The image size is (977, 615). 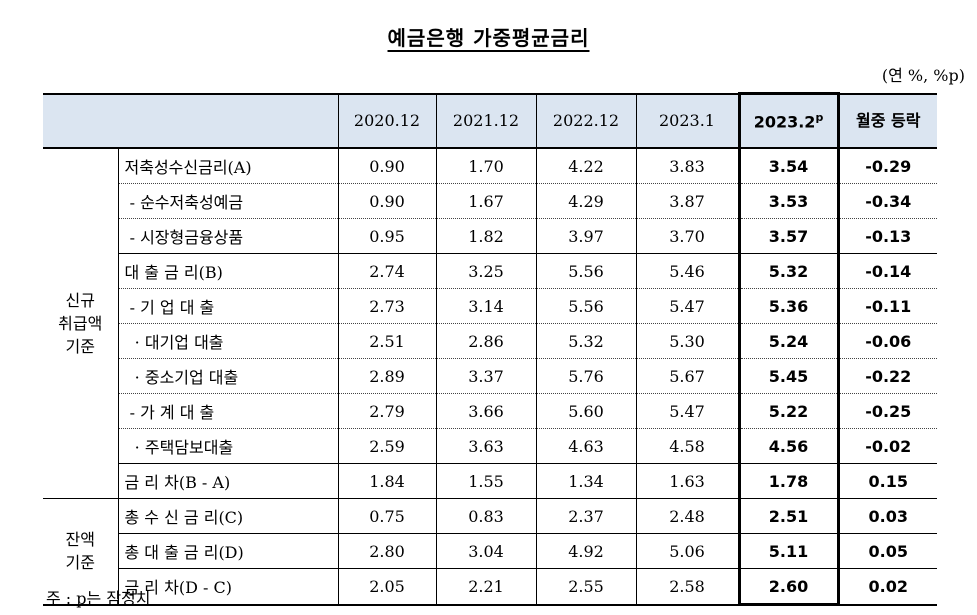 I want to click on table-row: 총 대 출 금 리(D) 2.80 3.04 4.92 5.06 5.11 0.05, so click(x=490, y=551).